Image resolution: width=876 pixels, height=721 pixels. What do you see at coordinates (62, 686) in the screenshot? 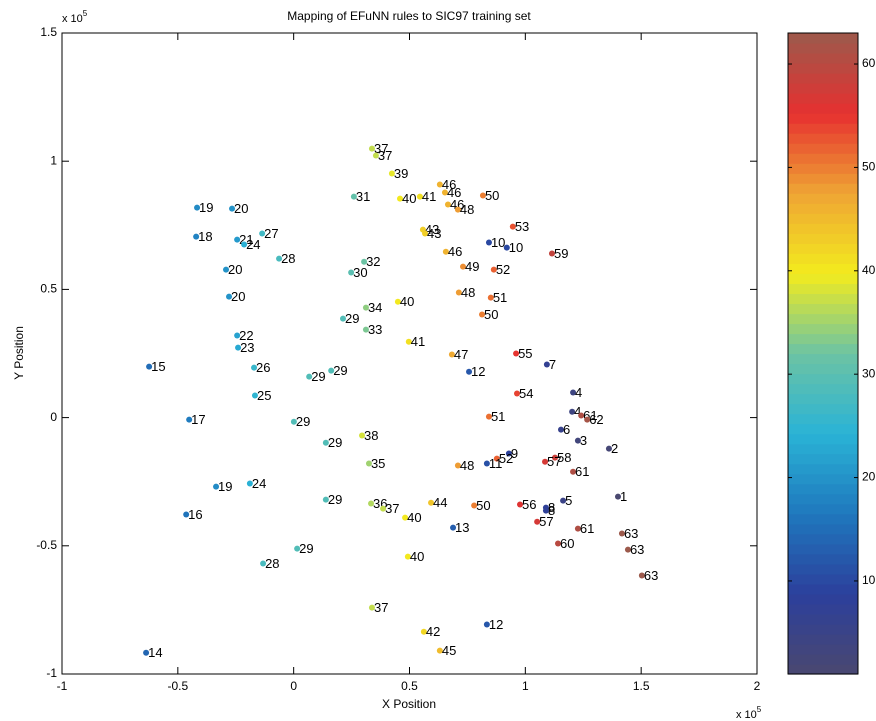
I see `x-tick-label: -1` at bounding box center [62, 686].